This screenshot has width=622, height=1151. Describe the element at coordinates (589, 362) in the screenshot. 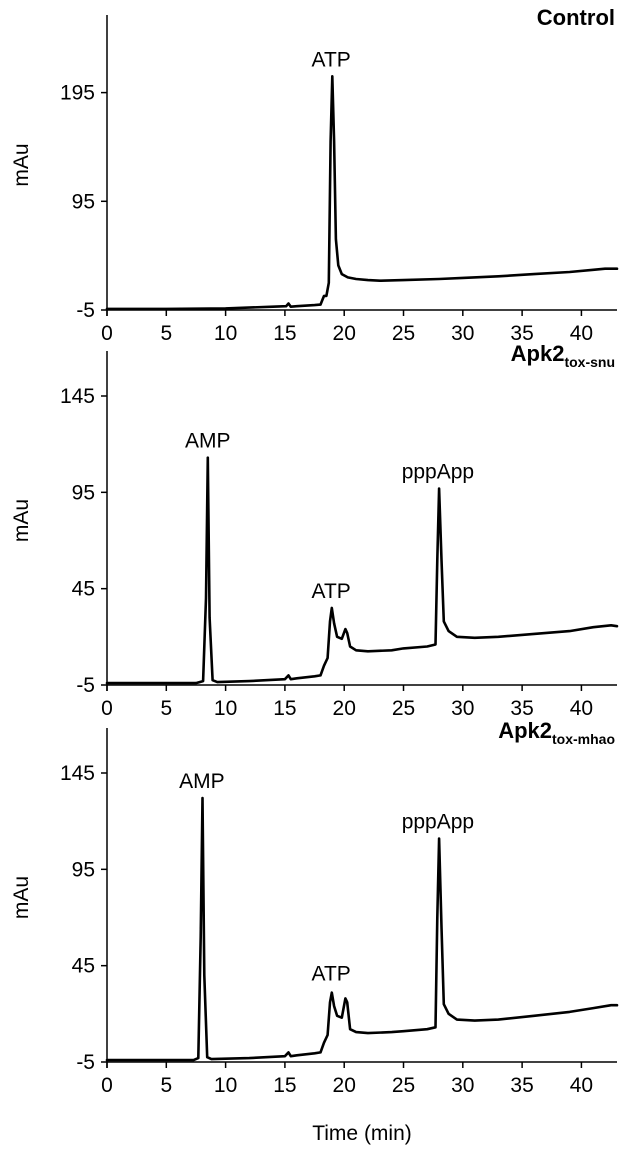

I see `panel-title-subscript: tox-snu` at that location.